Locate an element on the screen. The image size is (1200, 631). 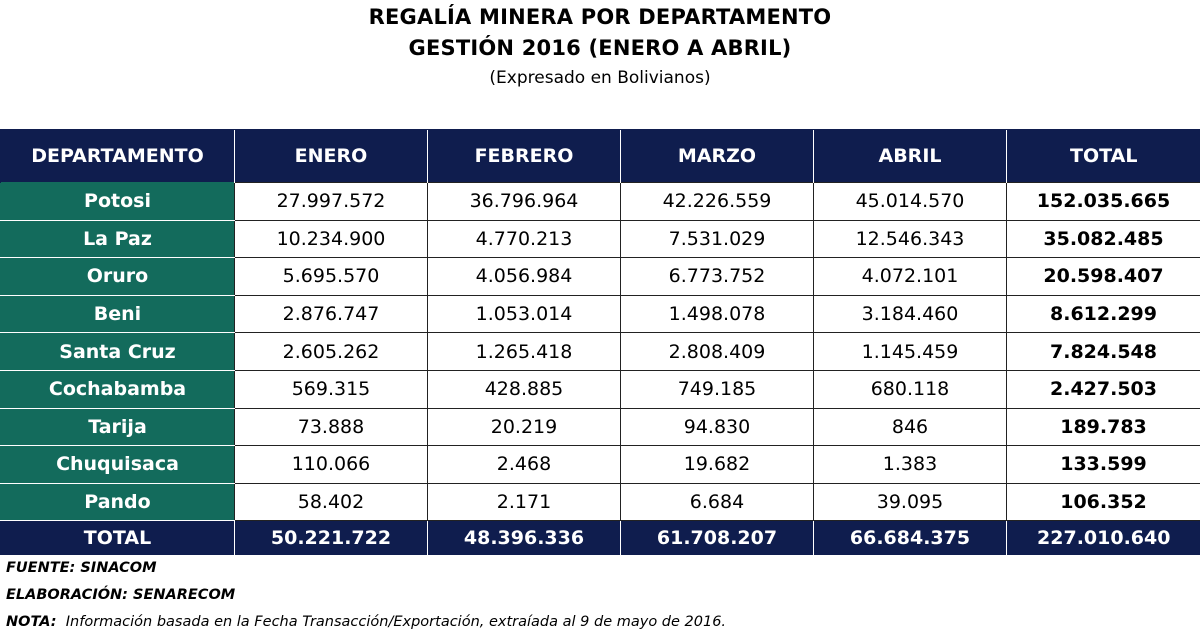
abril-cell: 680.118 is located at coordinates (910, 389).